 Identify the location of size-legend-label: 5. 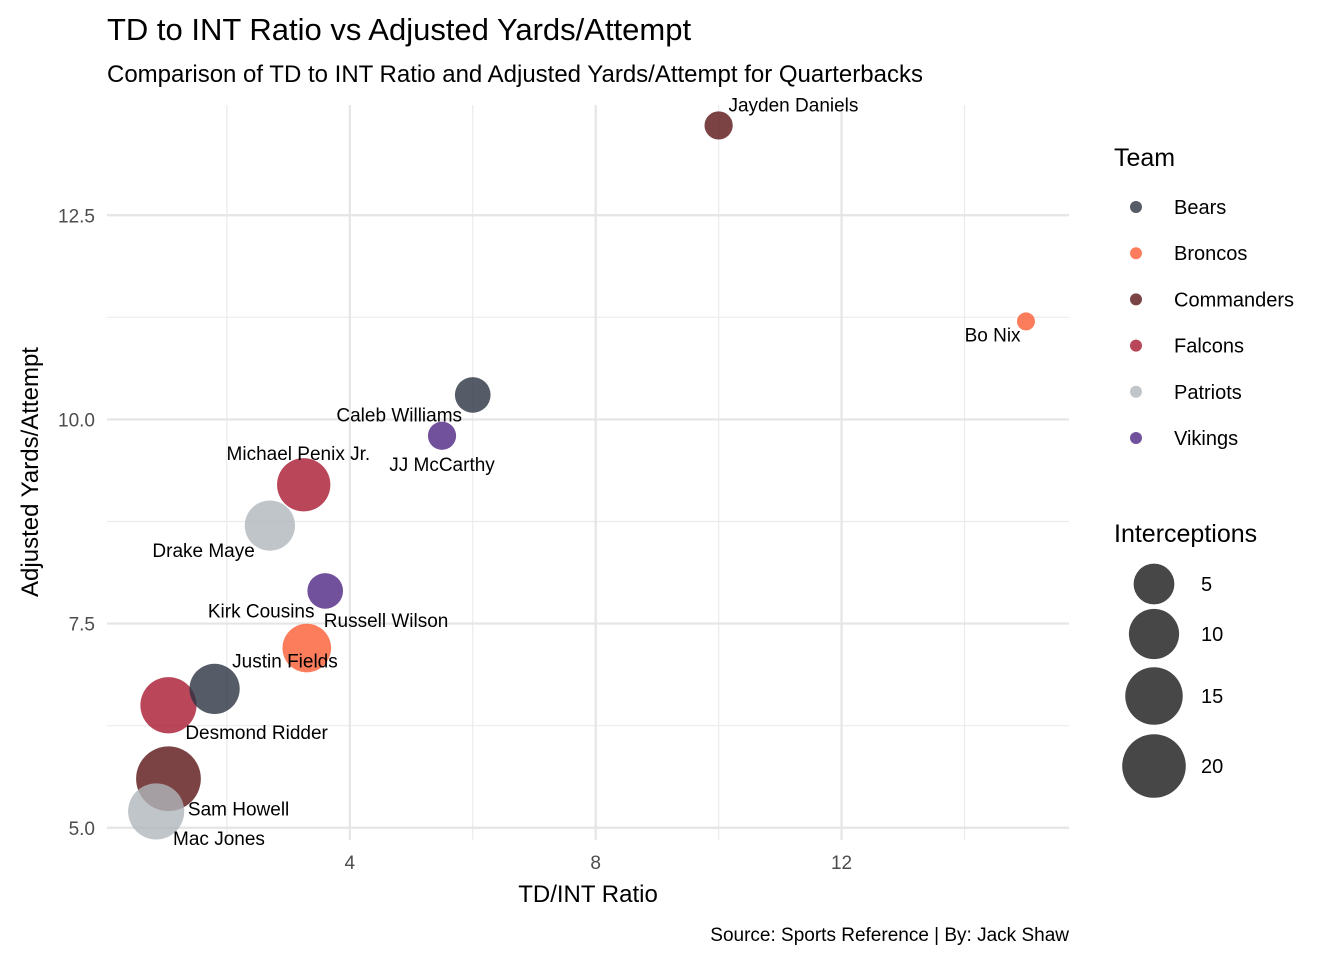
(1206, 585).